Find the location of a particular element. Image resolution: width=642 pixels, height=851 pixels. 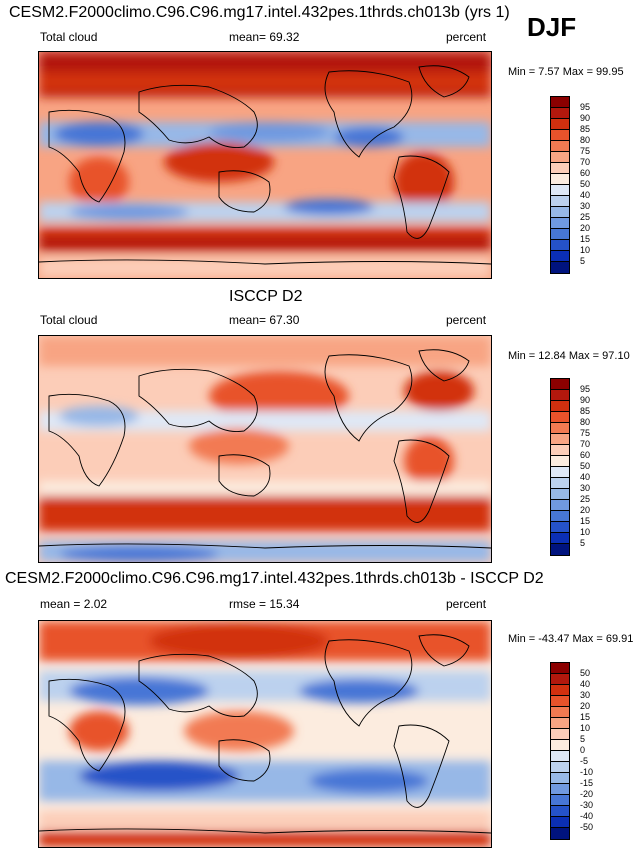

colorbar-tick-label: -20 is located at coordinates (587, 794).